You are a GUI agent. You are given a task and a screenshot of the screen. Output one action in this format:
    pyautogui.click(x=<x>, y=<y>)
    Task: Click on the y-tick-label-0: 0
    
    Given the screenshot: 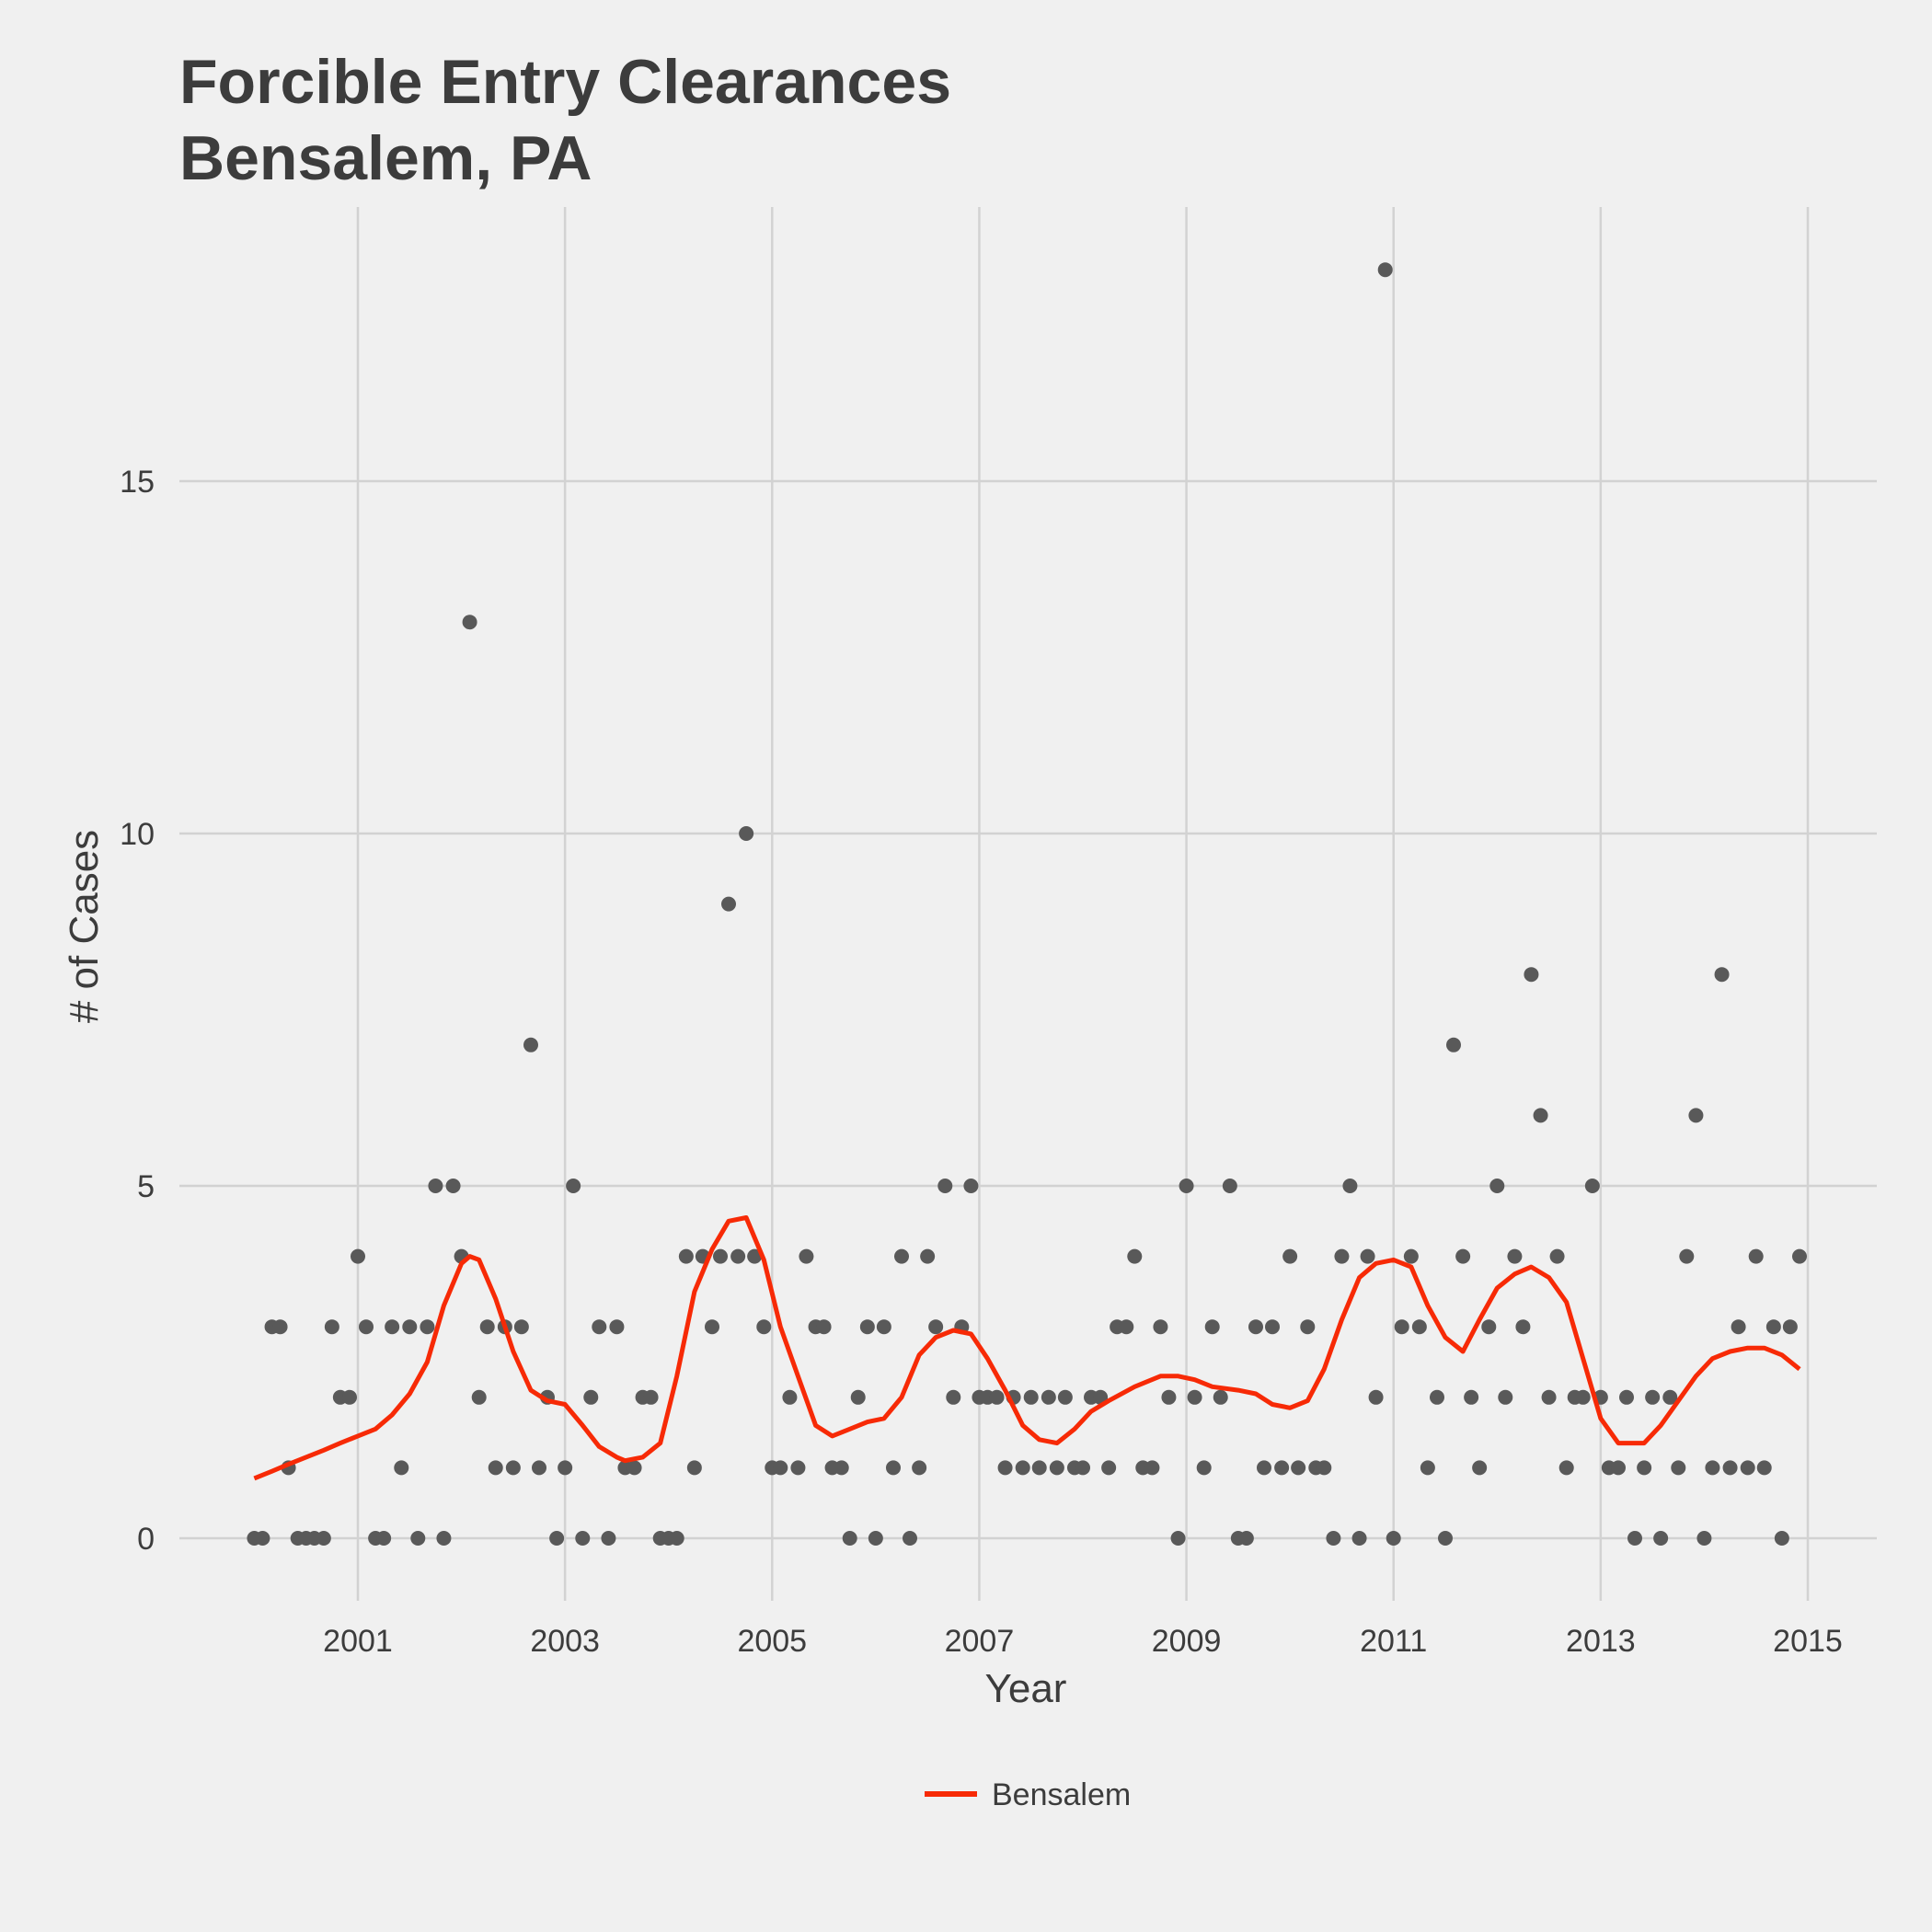 What is the action you would take?
    pyautogui.click(x=146, y=1539)
    